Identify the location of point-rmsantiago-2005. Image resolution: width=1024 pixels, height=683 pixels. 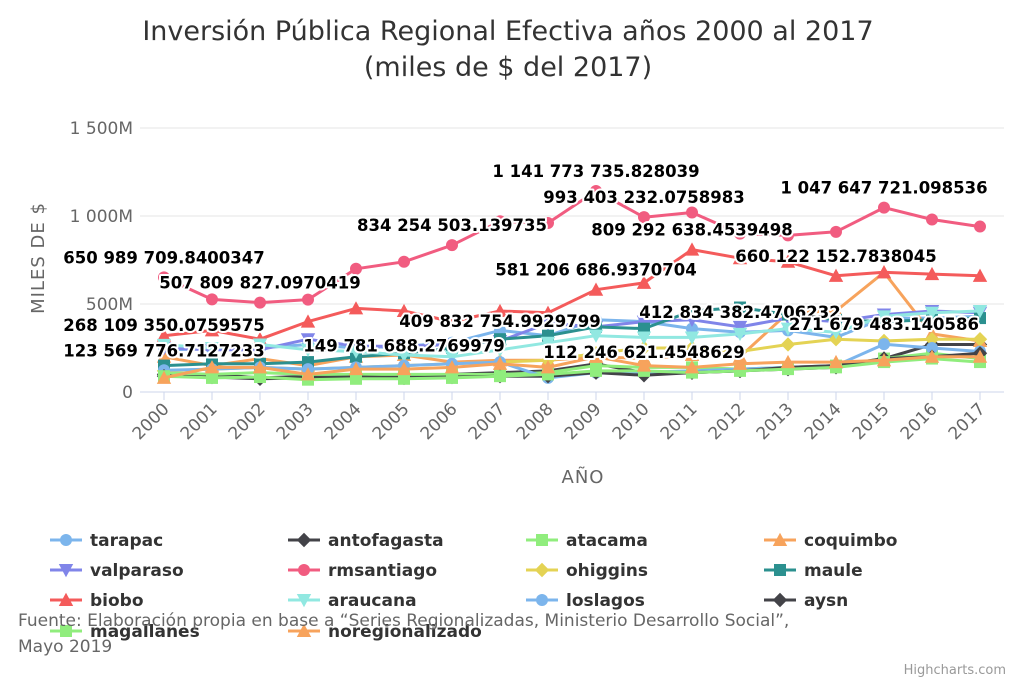
(404, 261).